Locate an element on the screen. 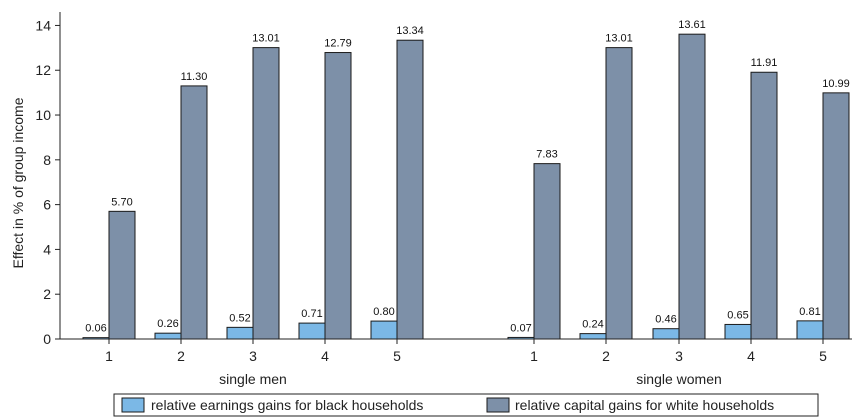  group-label: single women is located at coordinates (679, 379).